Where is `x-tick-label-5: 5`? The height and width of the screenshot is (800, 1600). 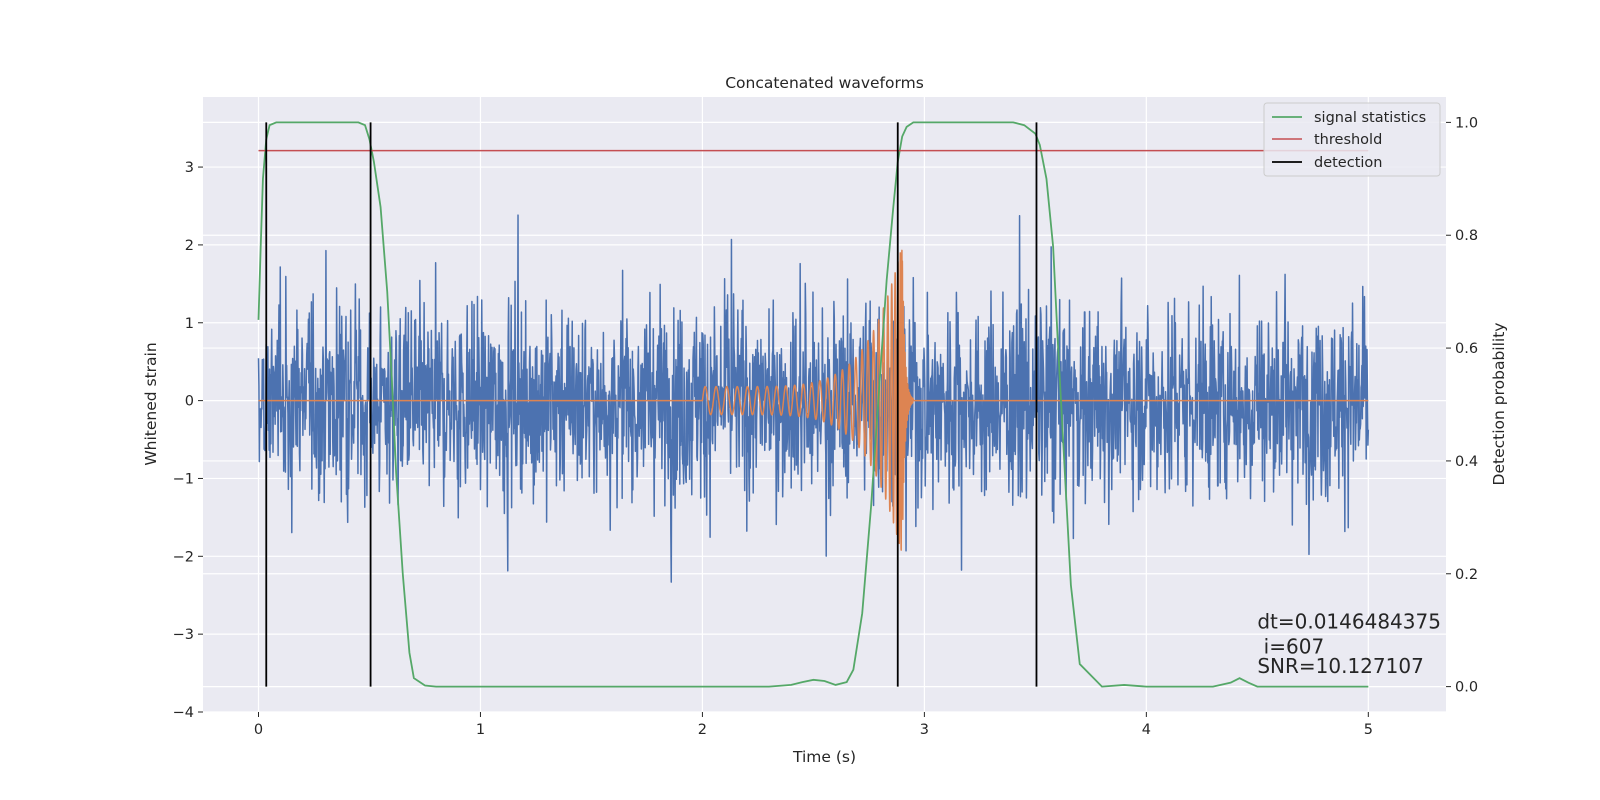
x-tick-label-5: 5 is located at coordinates (1368, 730).